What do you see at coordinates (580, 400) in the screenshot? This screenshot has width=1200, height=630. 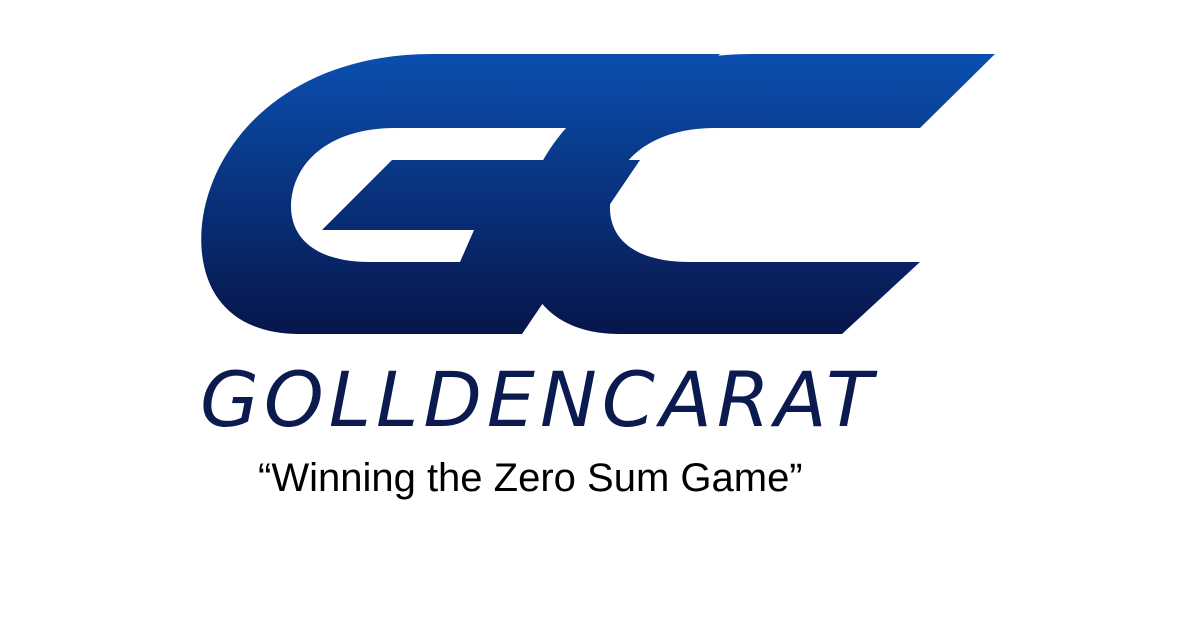 I see `brand-name: GOLLDENCARAT` at bounding box center [580, 400].